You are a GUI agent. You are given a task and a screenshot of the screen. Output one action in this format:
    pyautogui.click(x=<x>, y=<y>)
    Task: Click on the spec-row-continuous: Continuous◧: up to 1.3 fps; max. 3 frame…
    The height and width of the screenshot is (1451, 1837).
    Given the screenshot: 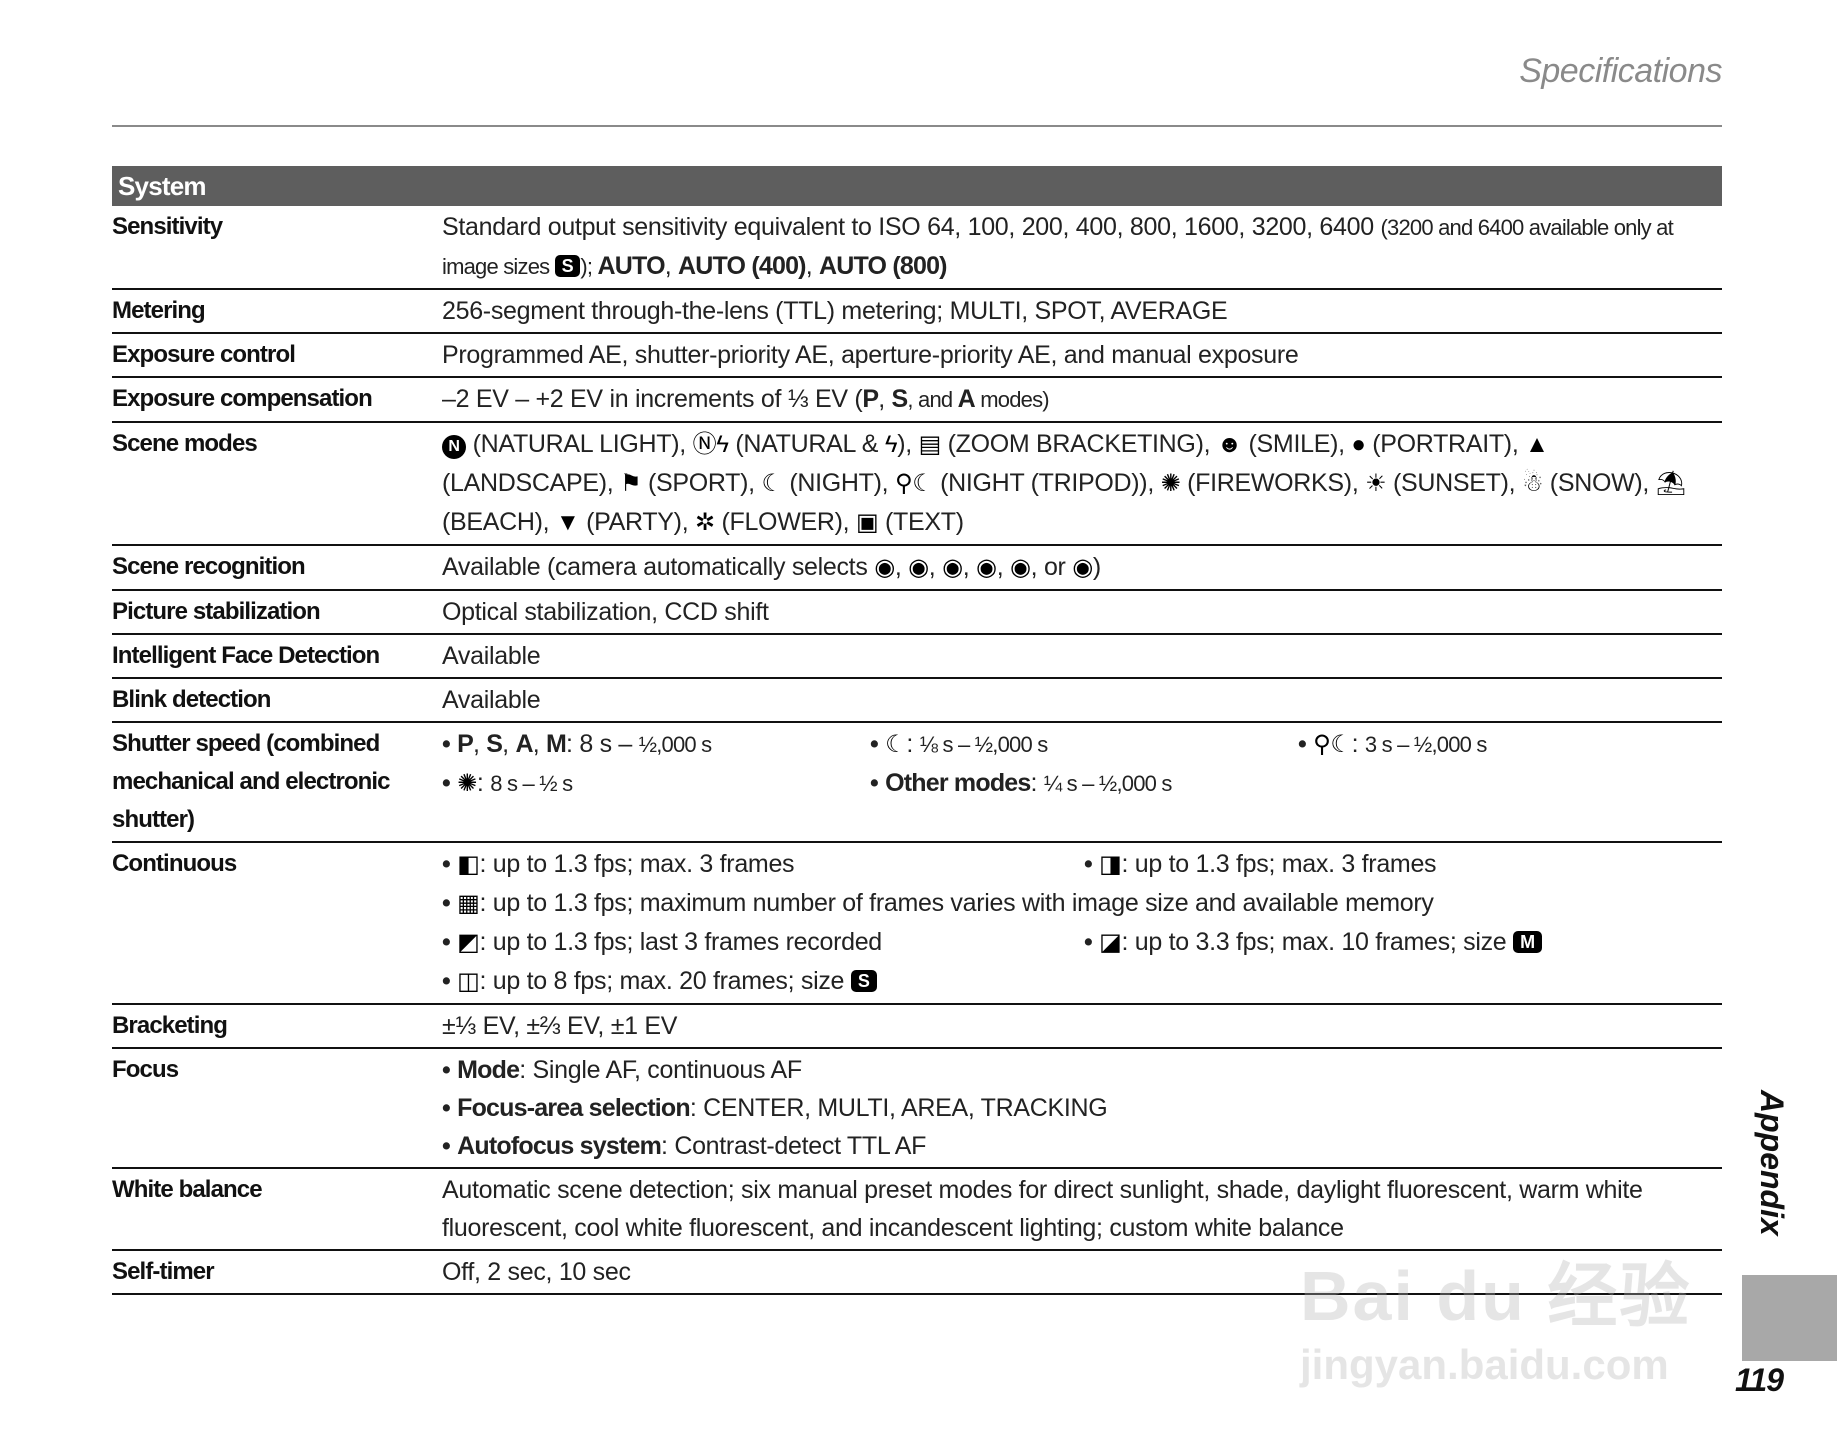 What is the action you would take?
    pyautogui.click(x=917, y=923)
    